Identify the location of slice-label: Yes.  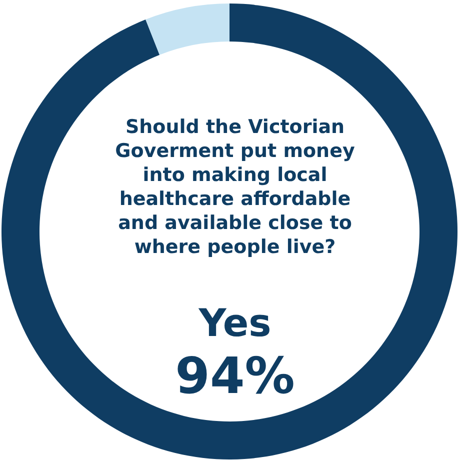
(235, 323).